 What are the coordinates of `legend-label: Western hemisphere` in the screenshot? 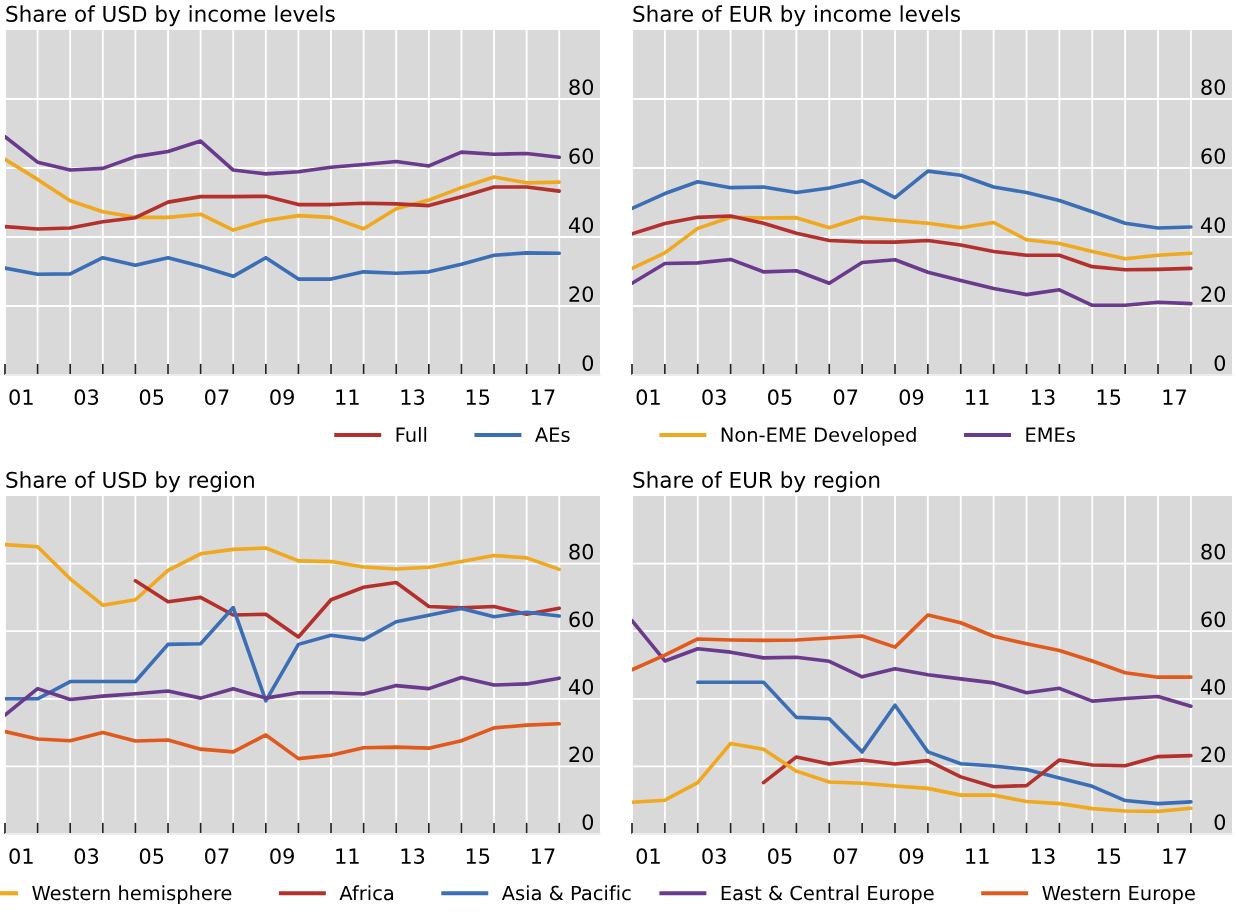 It's located at (132, 895).